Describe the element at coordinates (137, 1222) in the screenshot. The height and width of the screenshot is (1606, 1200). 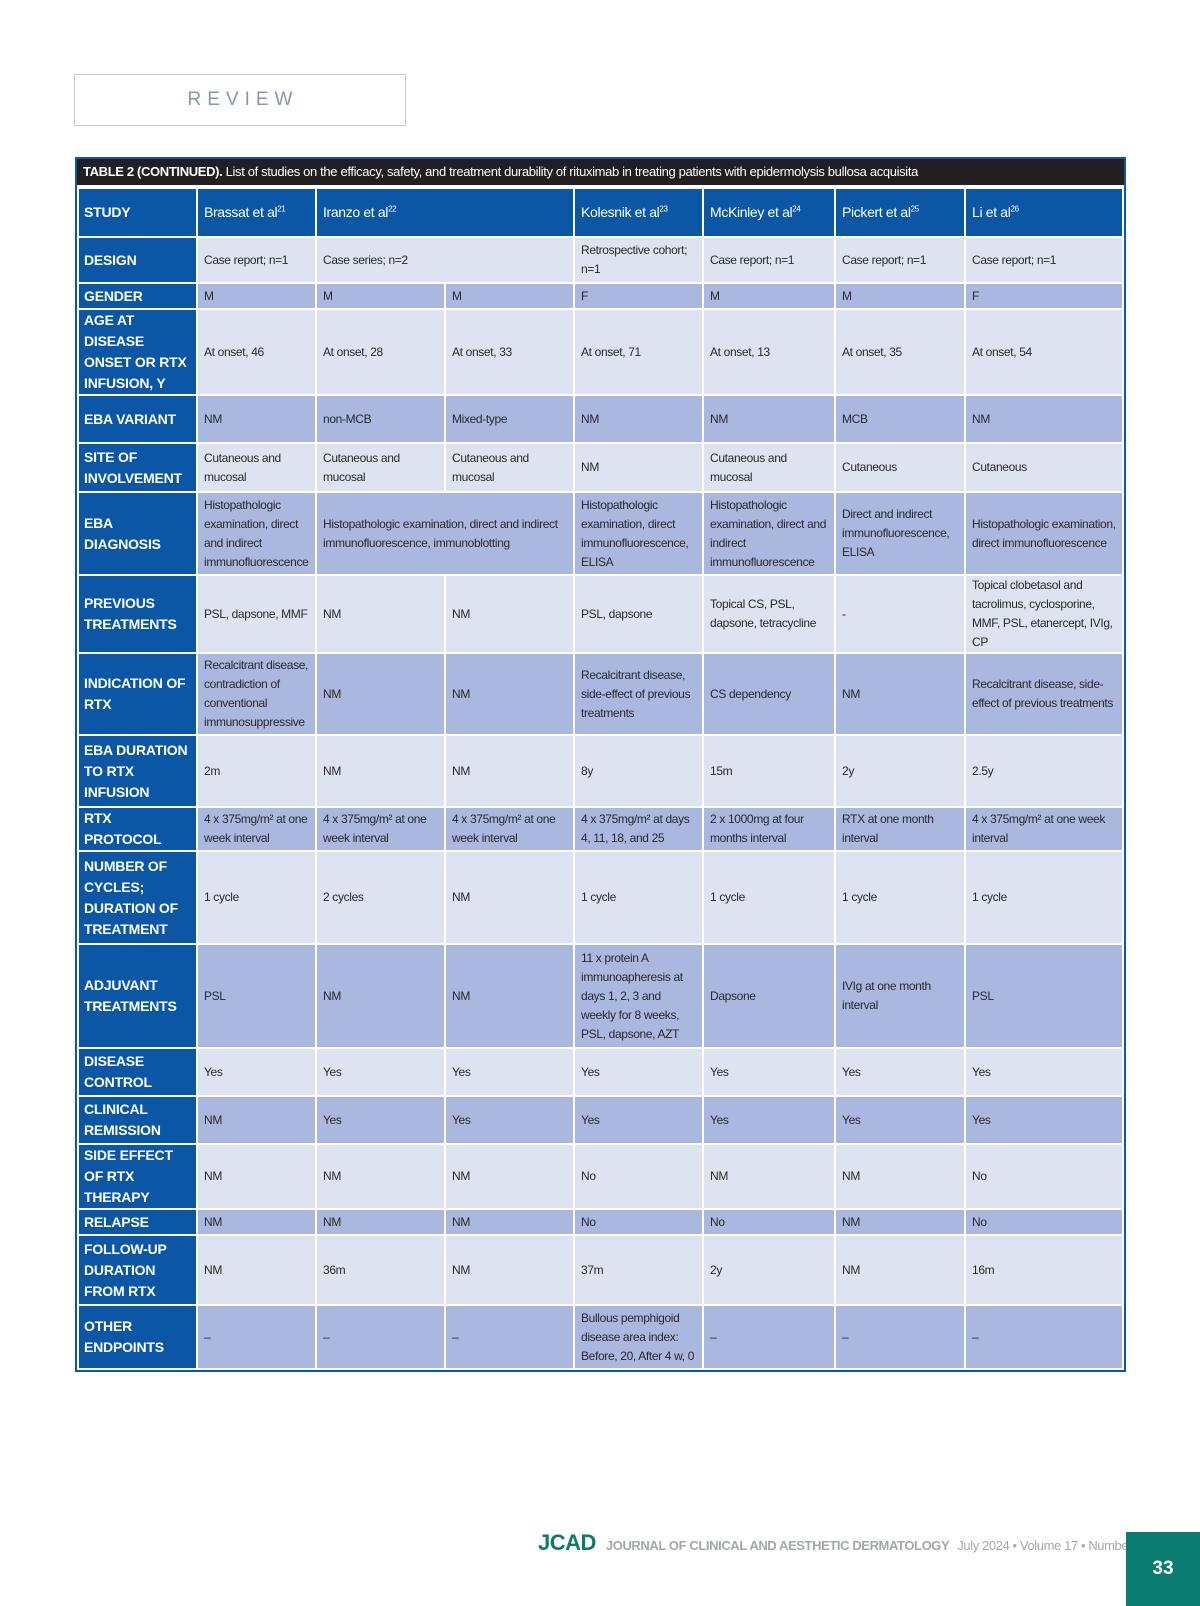
I see `row-label: RELAPSE` at that location.